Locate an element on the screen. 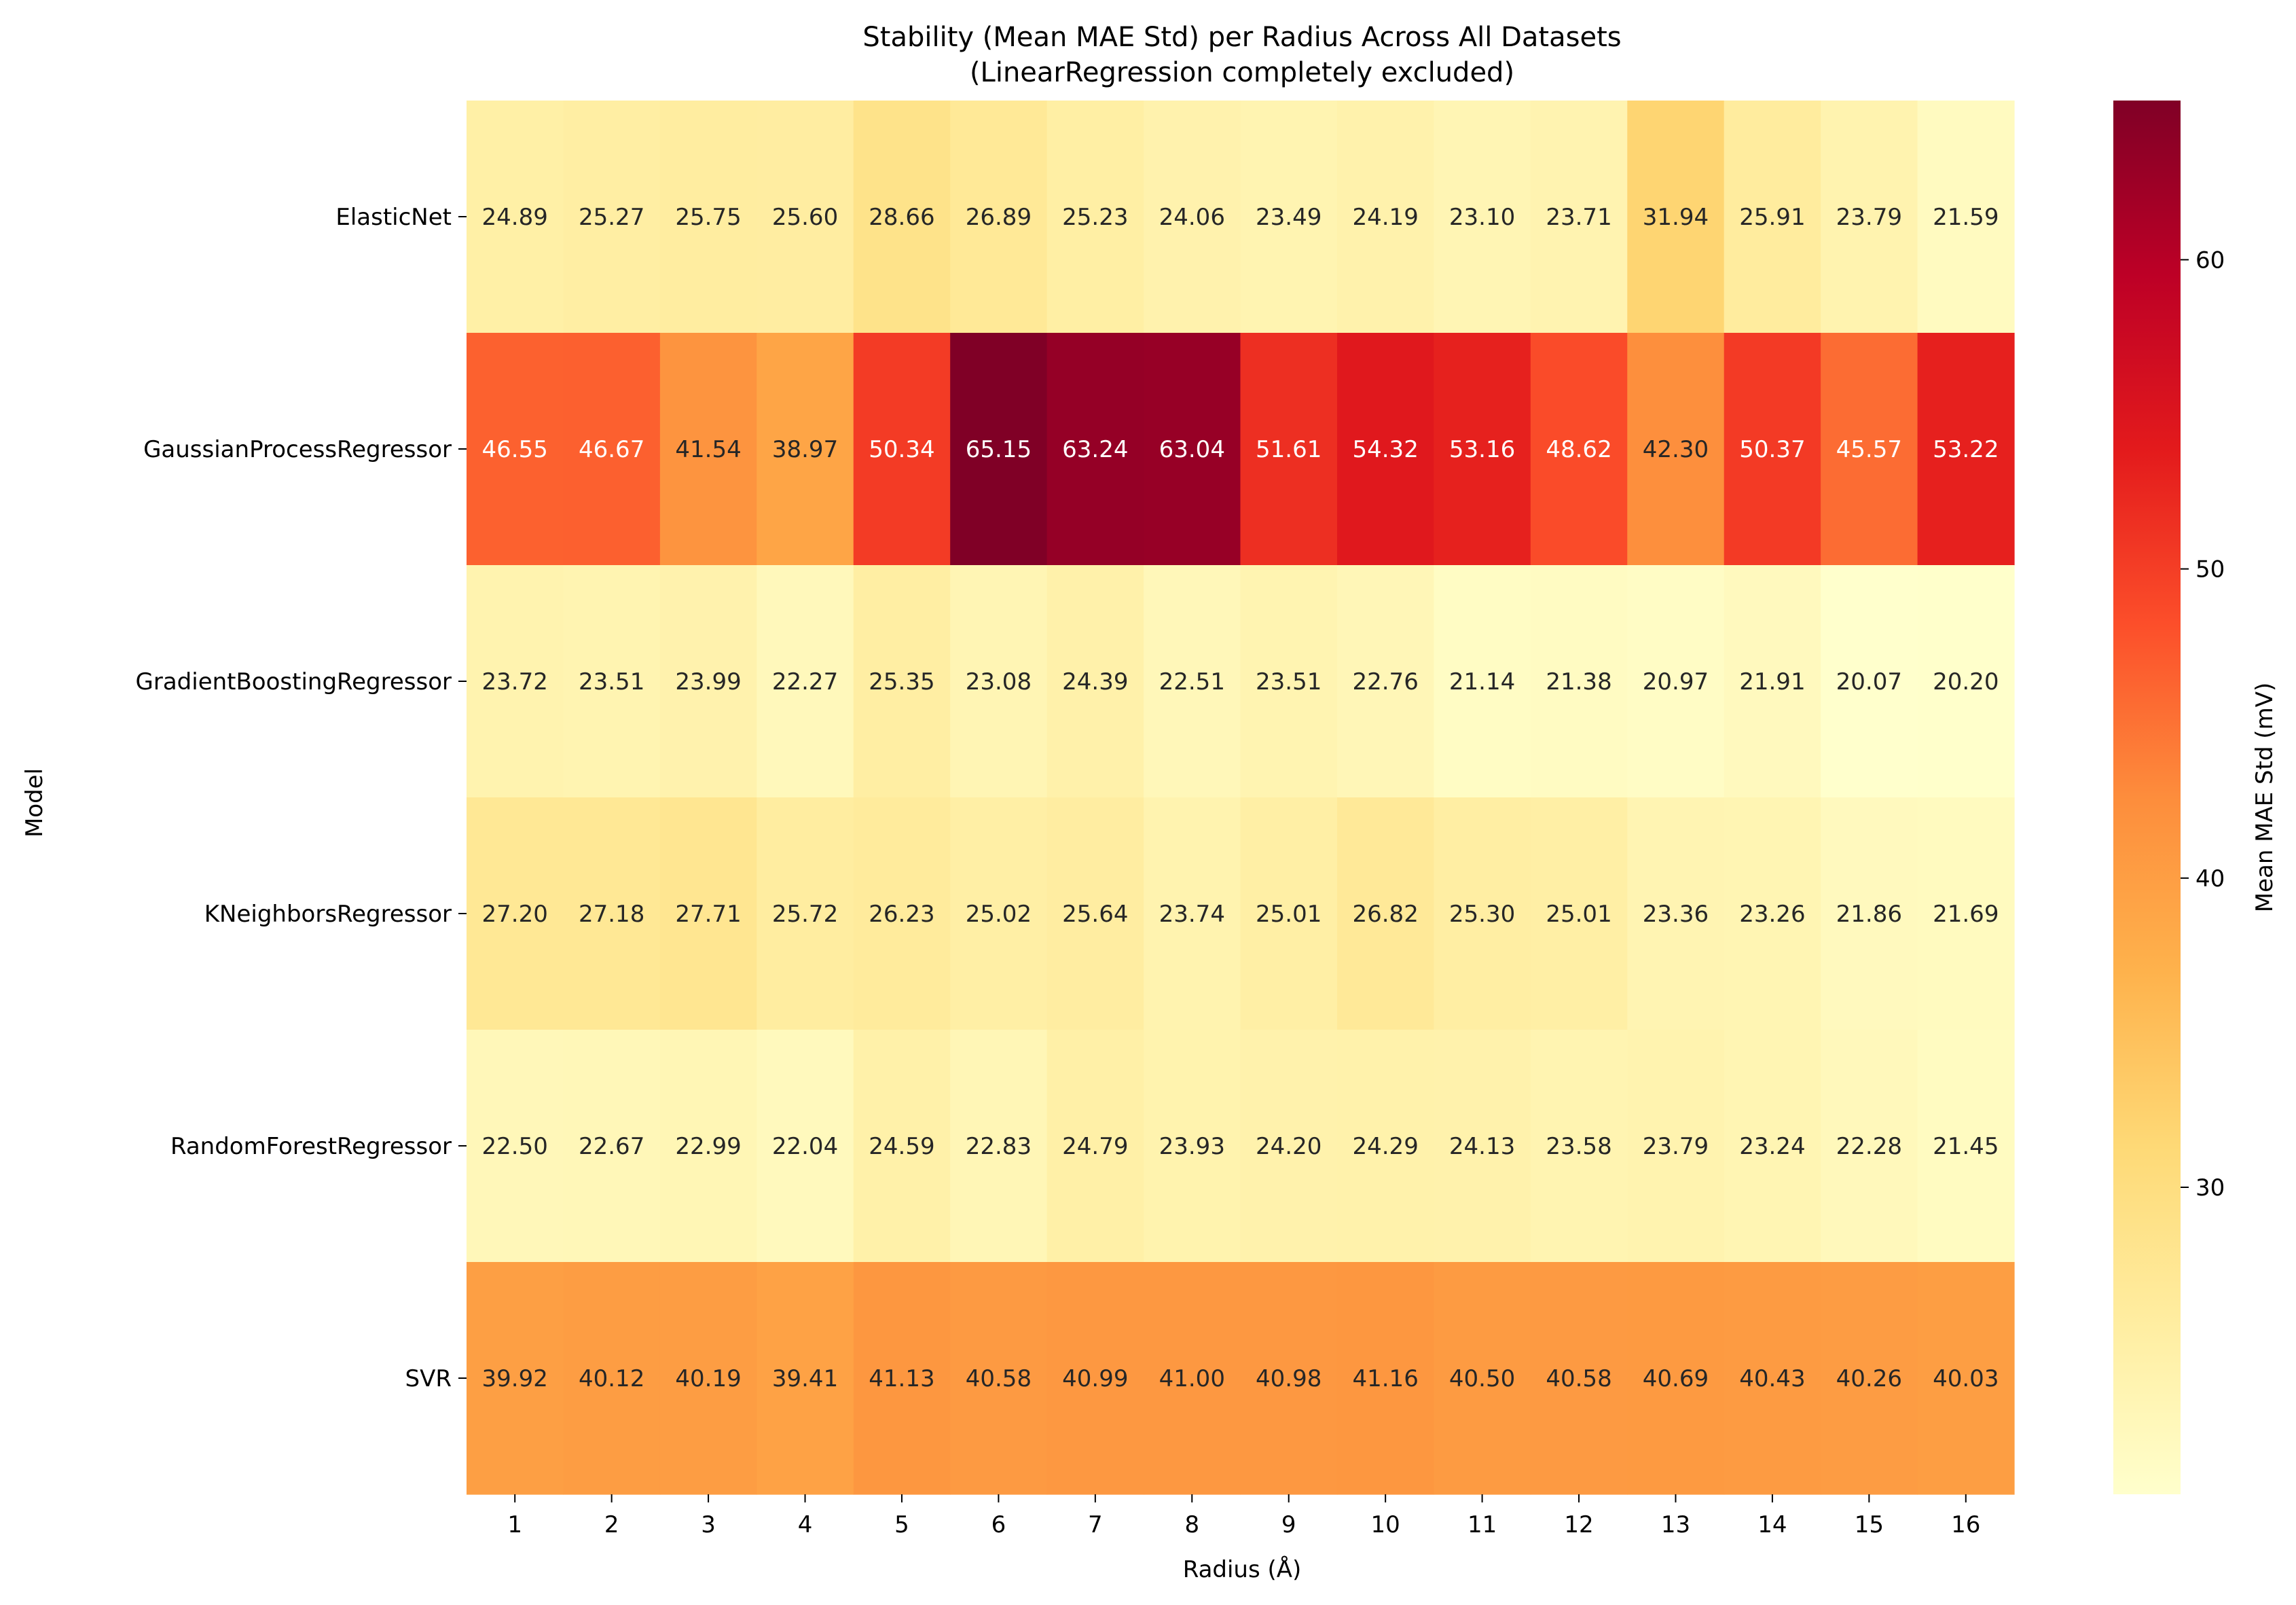 The width and height of the screenshot is (2296, 1605). cell-value-label: 26.23 is located at coordinates (901, 914).